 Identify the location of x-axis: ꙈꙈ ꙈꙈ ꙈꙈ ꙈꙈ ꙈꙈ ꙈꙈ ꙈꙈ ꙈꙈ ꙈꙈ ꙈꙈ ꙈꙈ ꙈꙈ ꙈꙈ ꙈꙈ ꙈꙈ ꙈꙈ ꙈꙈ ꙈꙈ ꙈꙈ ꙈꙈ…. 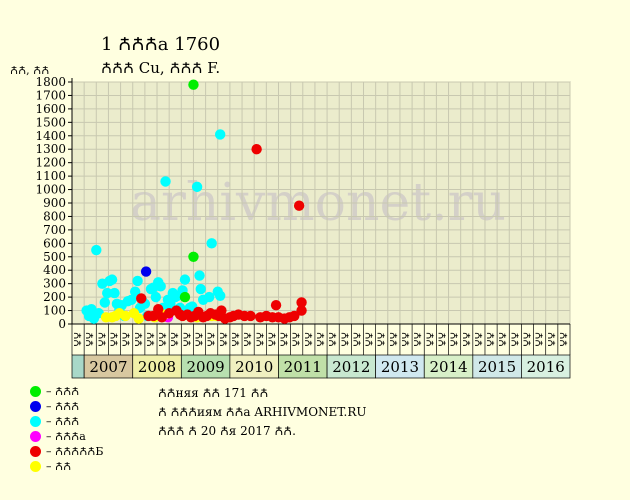
(321, 351).